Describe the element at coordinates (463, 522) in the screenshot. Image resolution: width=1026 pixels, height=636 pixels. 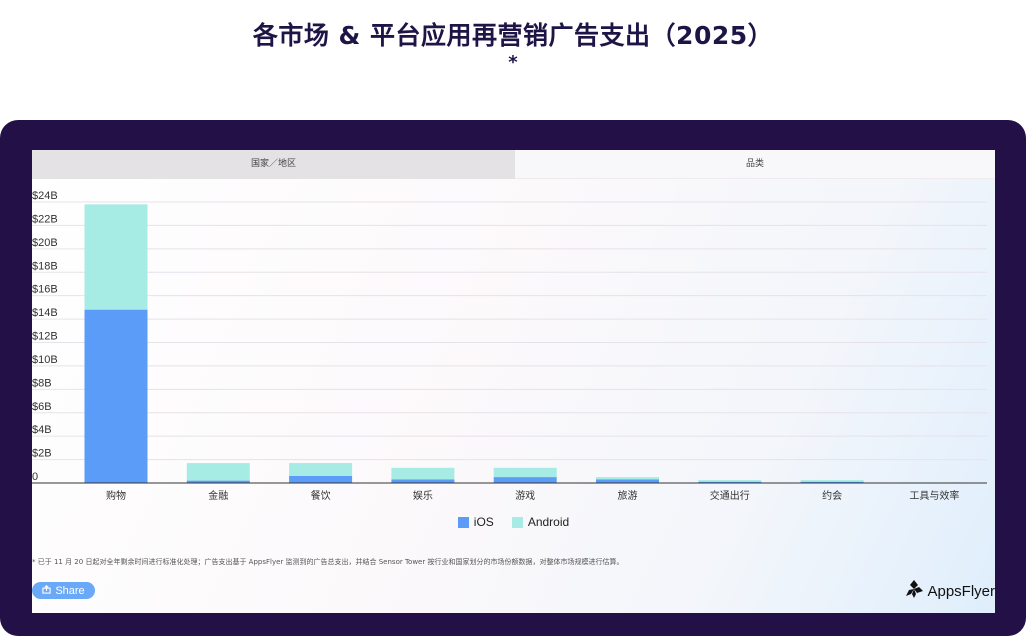
I see `legend-swatch-ios` at that location.